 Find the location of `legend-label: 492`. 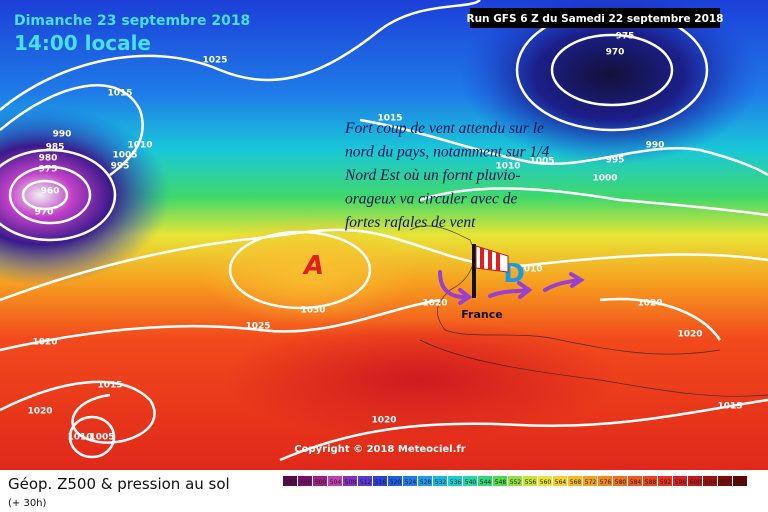

legend-label: 492 is located at coordinates (291, 482).